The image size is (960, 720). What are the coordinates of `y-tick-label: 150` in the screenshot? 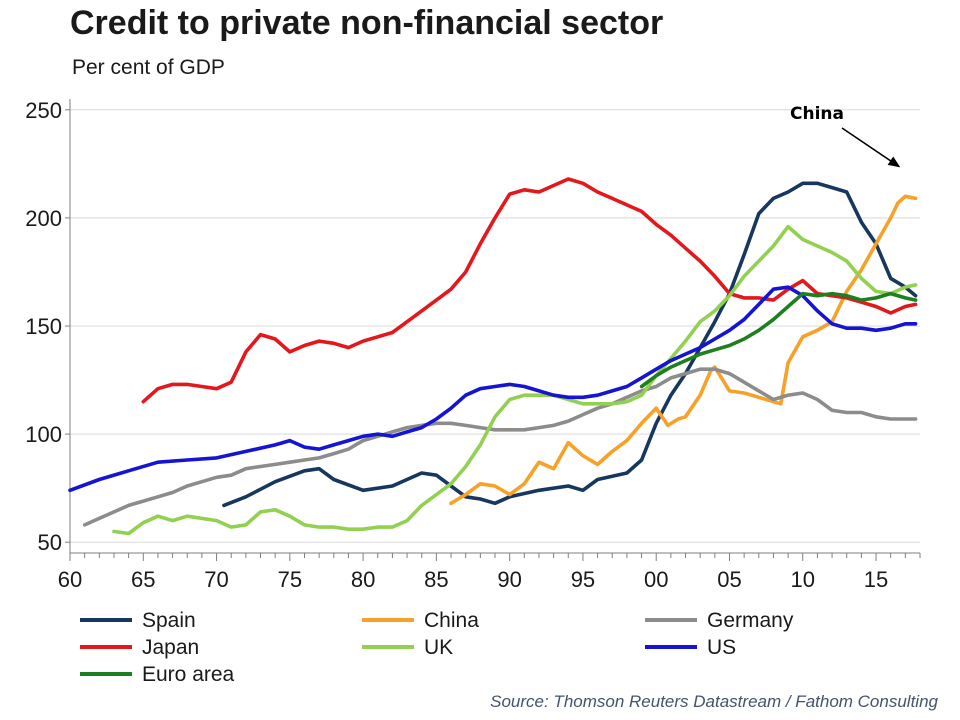 It's located at (43, 326).